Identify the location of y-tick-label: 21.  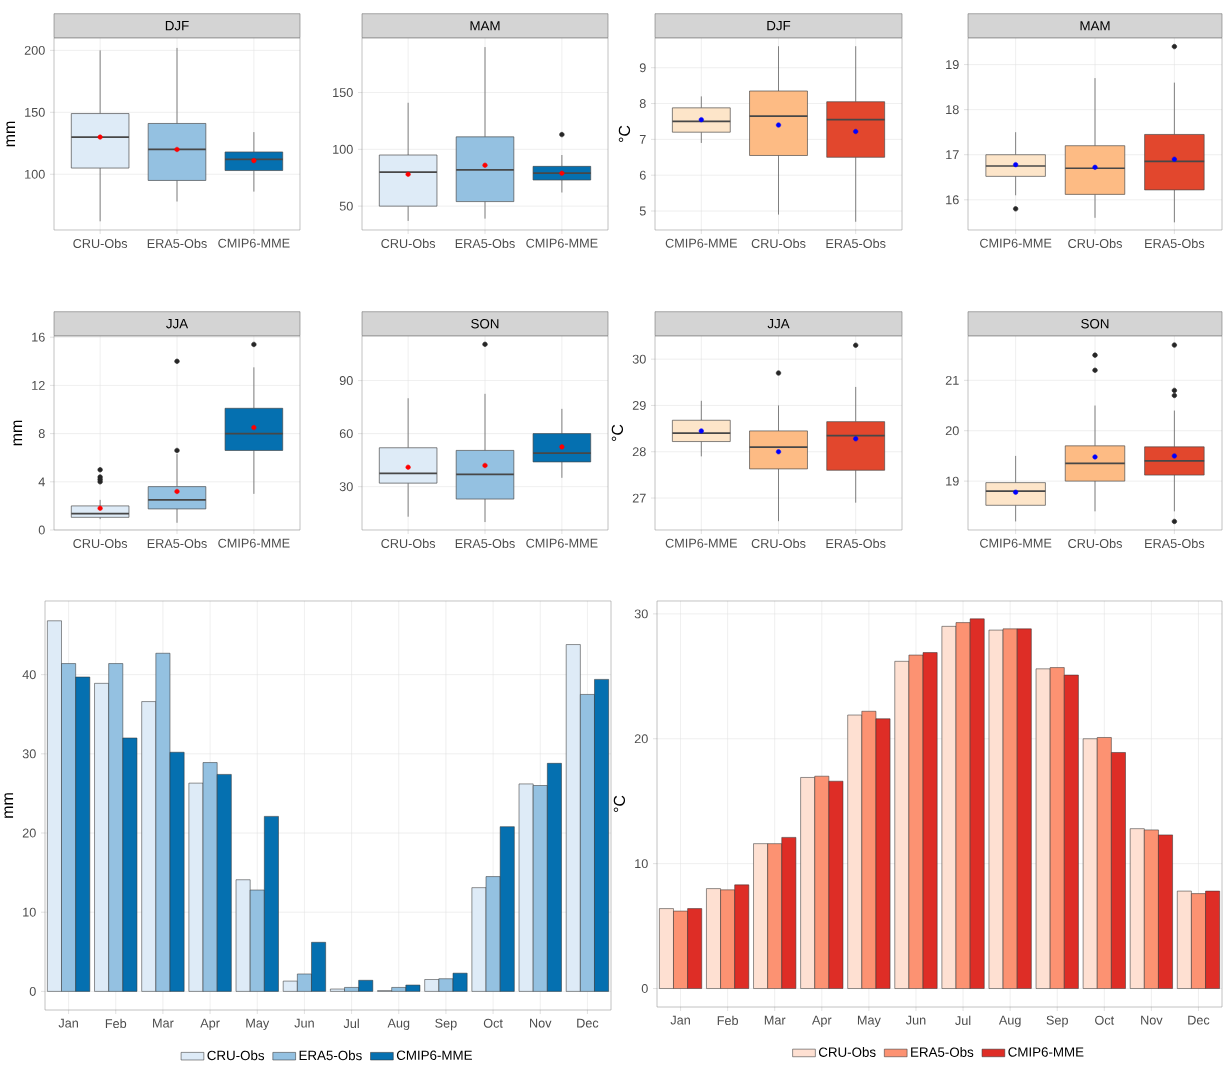
(952, 380).